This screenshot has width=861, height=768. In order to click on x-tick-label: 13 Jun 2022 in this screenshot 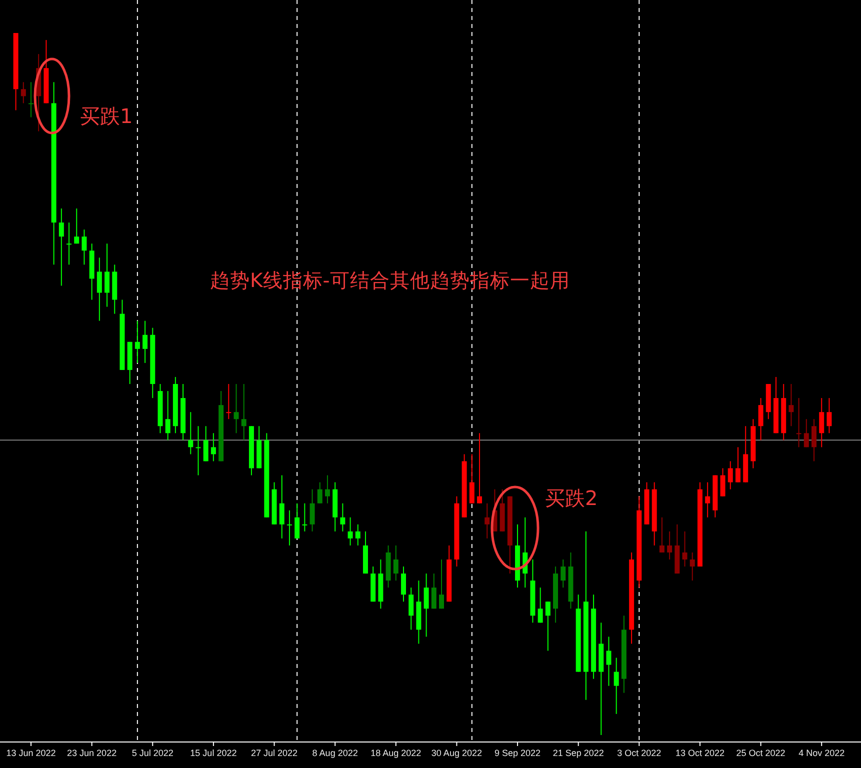, I will do `click(31, 753)`.